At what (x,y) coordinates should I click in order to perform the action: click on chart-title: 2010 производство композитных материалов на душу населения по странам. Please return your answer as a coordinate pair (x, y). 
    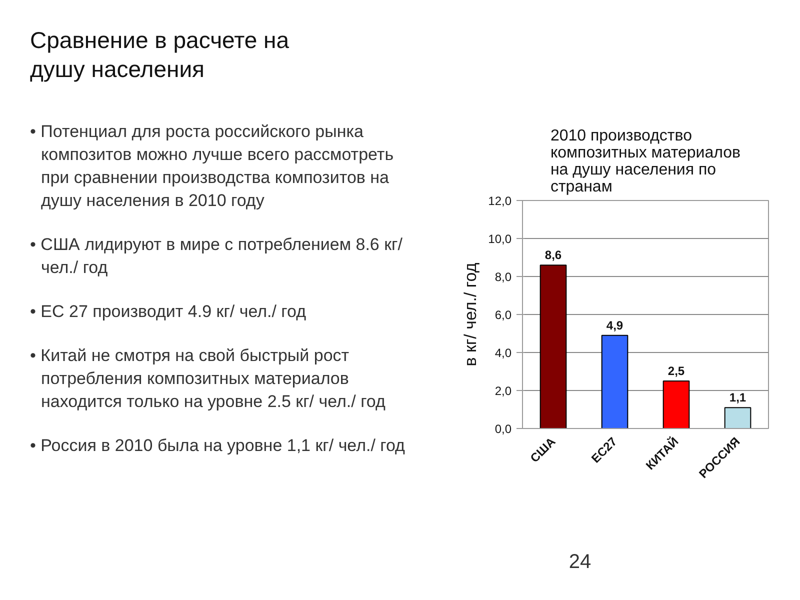
    Looking at the image, I should click on (645, 162).